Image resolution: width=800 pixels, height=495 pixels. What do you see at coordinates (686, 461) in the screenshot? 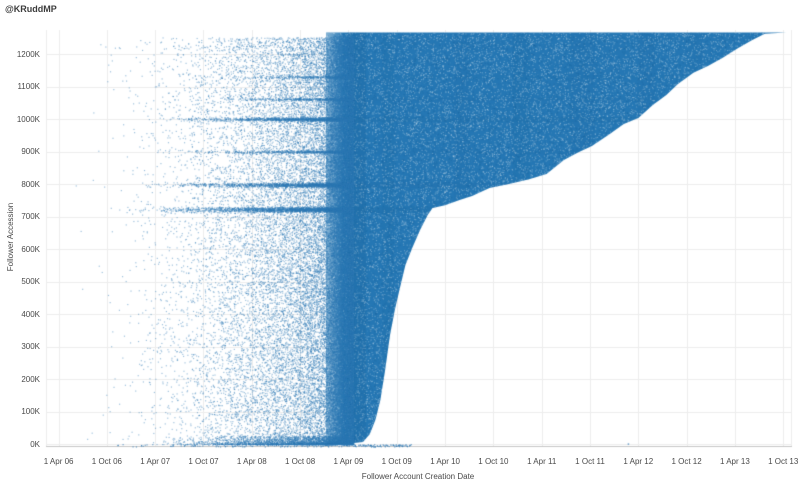
I see `x-tick-label: 1 Oct 12` at bounding box center [686, 461].